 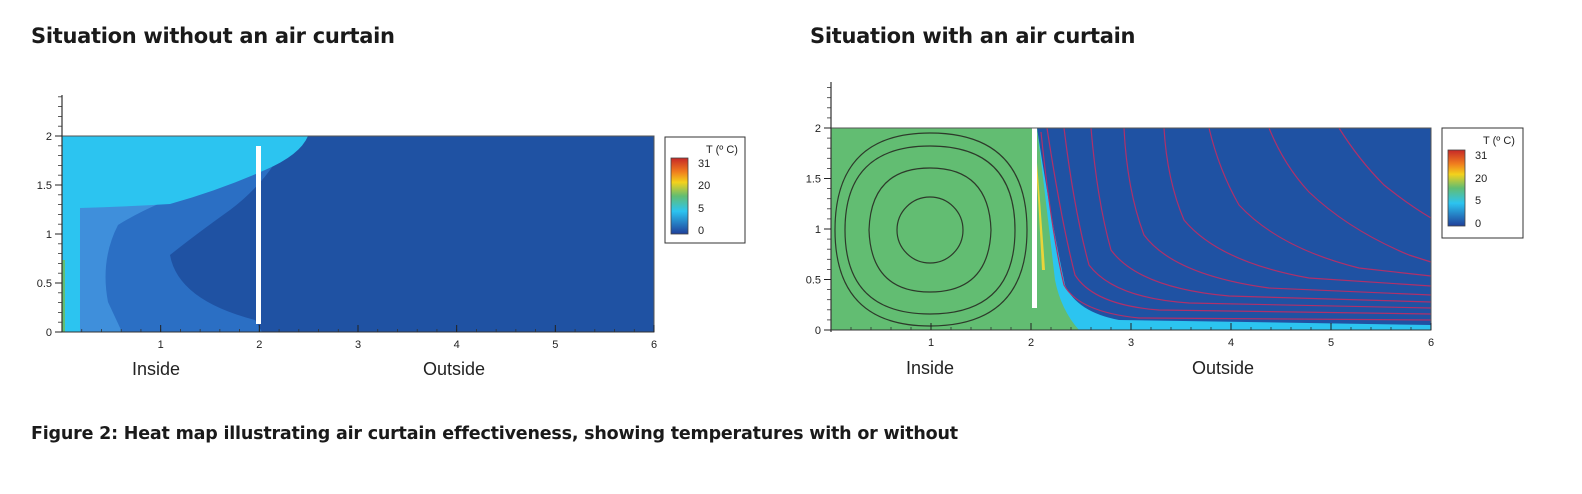 I want to click on transition-yellow-zone, so click(x=1040, y=210).